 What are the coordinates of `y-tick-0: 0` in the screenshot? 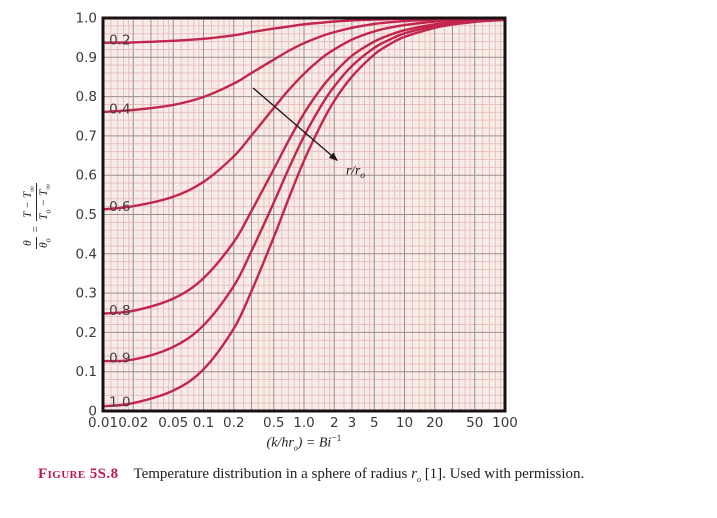 It's located at (92, 412).